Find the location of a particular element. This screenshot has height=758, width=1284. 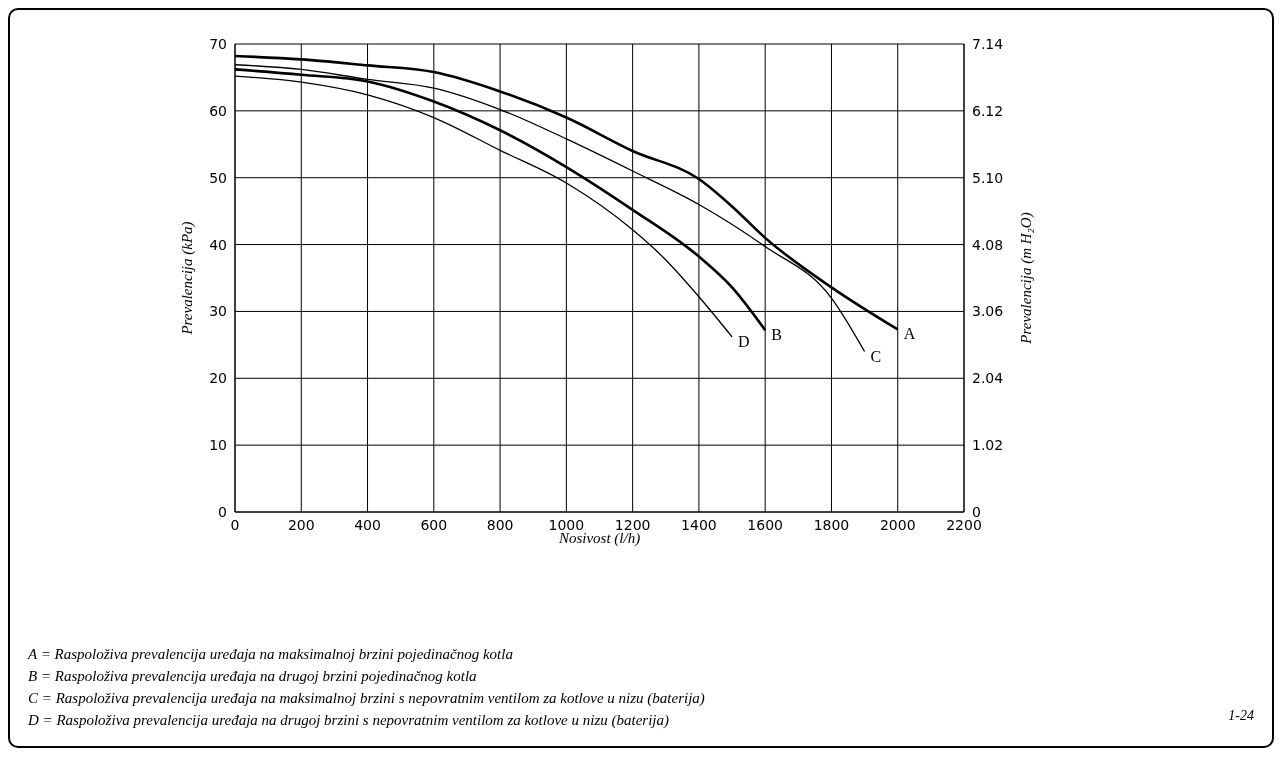

y-tick-label: 30 is located at coordinates (218, 311).